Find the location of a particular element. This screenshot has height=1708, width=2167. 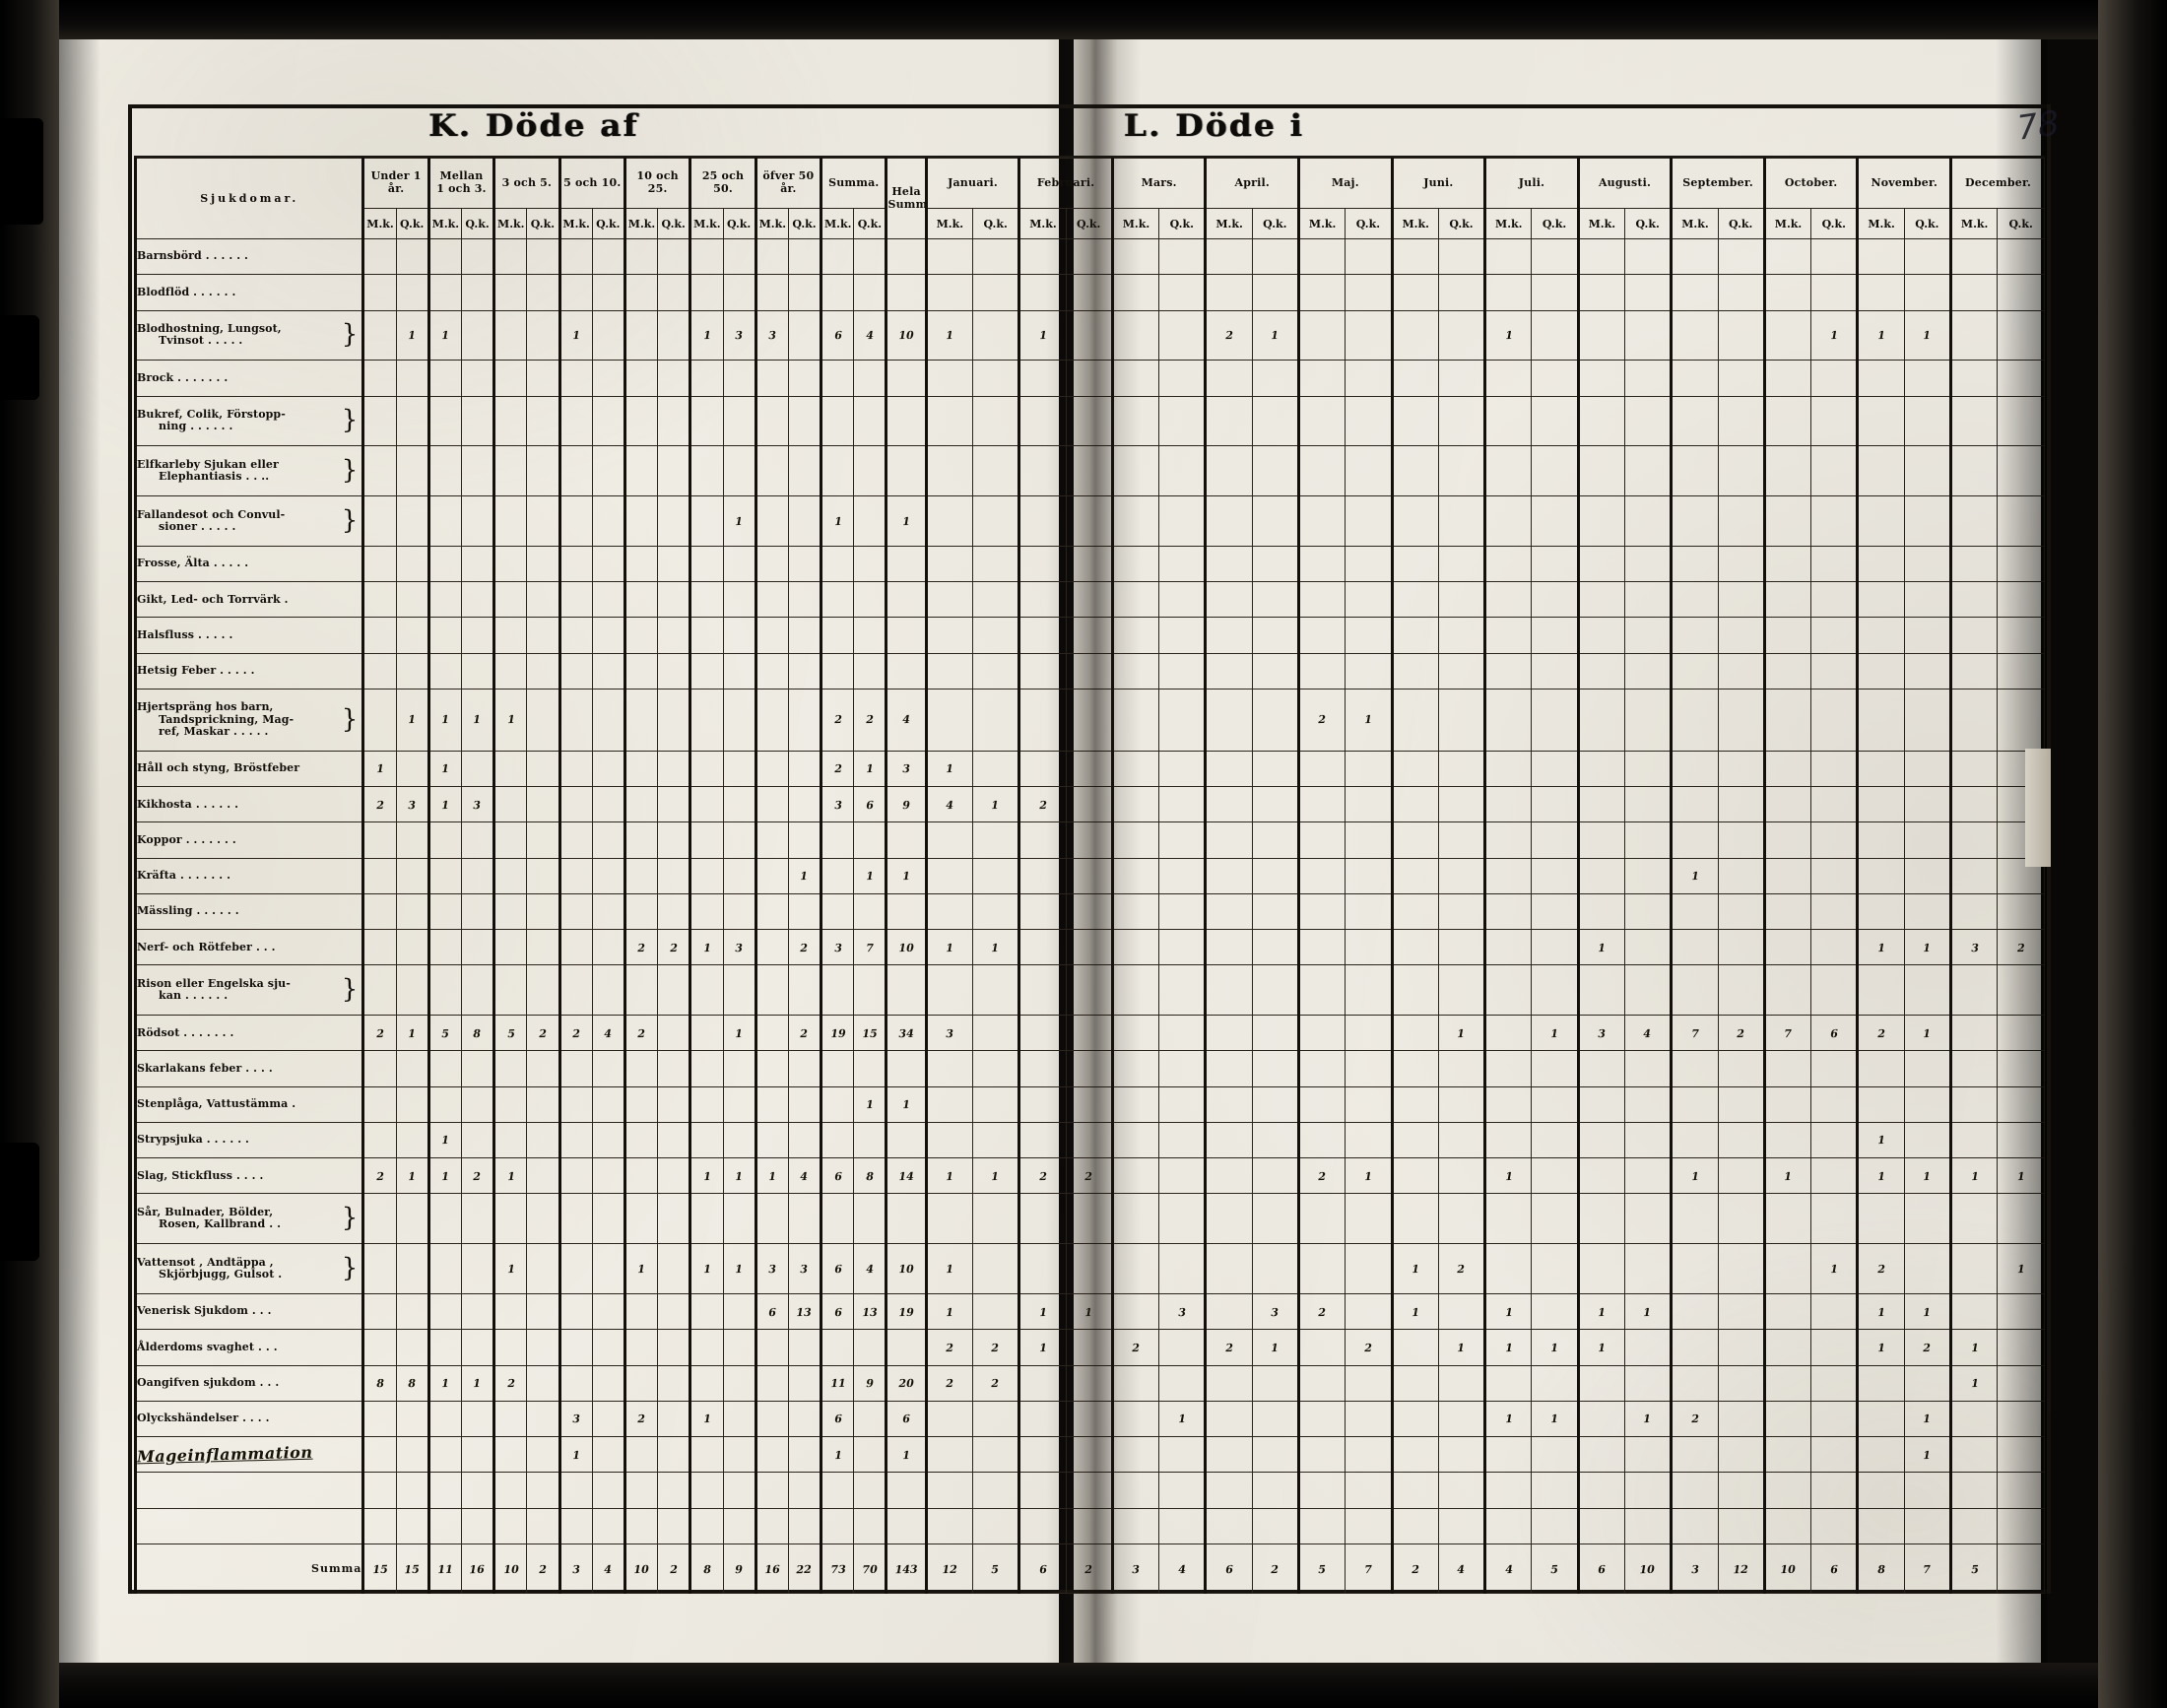

disease-label: Slag, Stickfluss . . . . is located at coordinates (248, 1176).